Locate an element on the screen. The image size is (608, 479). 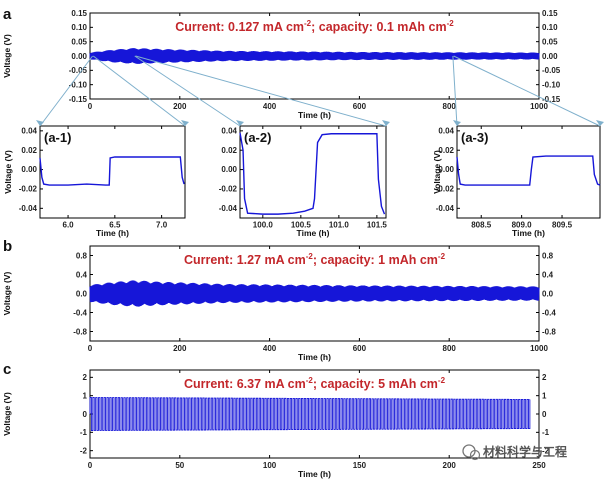
y-tick-label: 0.0 is located at coordinates (82, 293).